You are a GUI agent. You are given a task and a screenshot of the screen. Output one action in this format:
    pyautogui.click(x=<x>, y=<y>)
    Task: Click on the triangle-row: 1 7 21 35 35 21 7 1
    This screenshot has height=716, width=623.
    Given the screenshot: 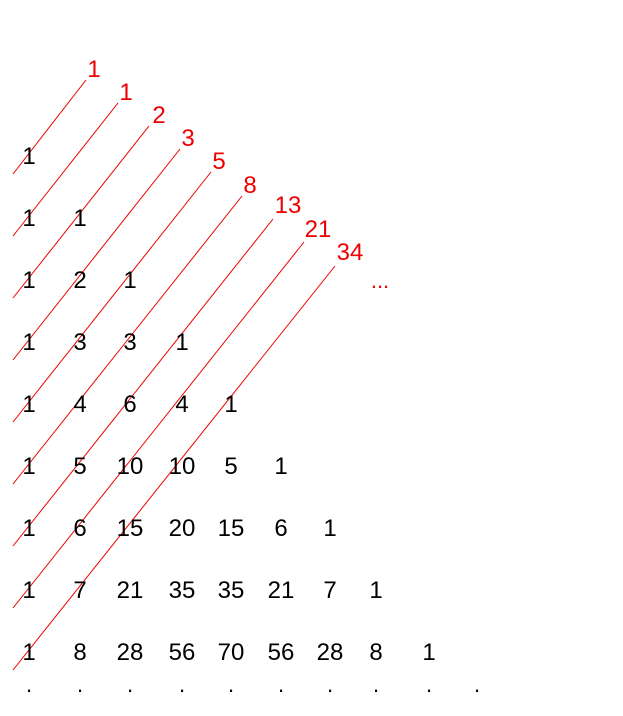 What is the action you would take?
    pyautogui.click(x=202, y=590)
    